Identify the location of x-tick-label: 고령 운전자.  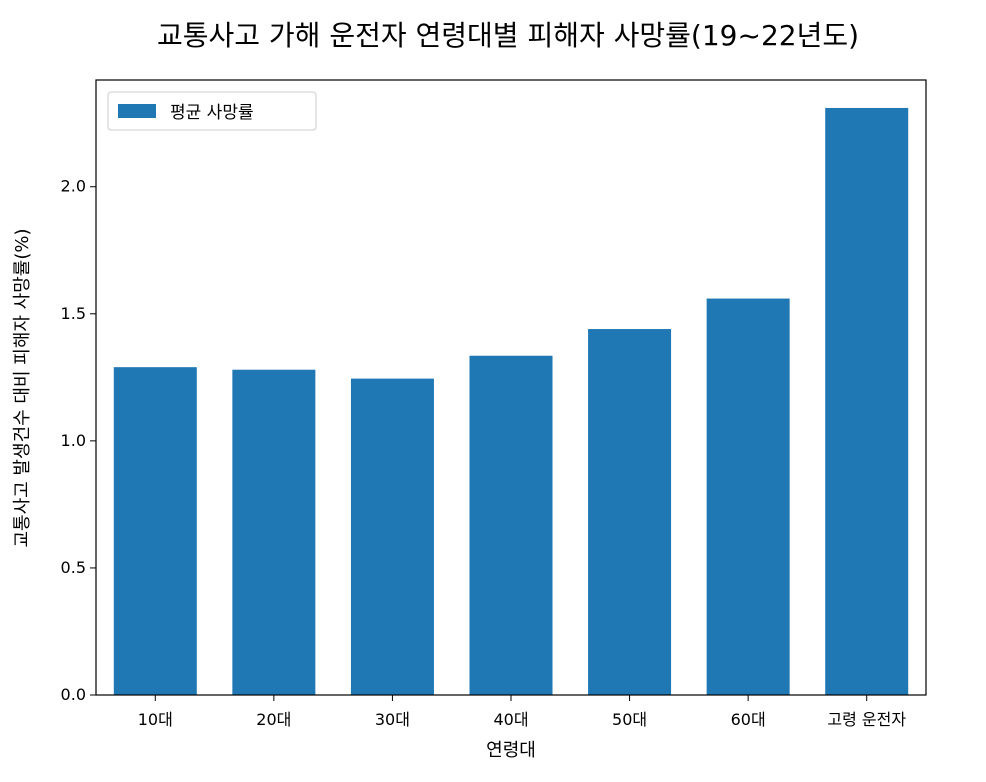
(866, 719).